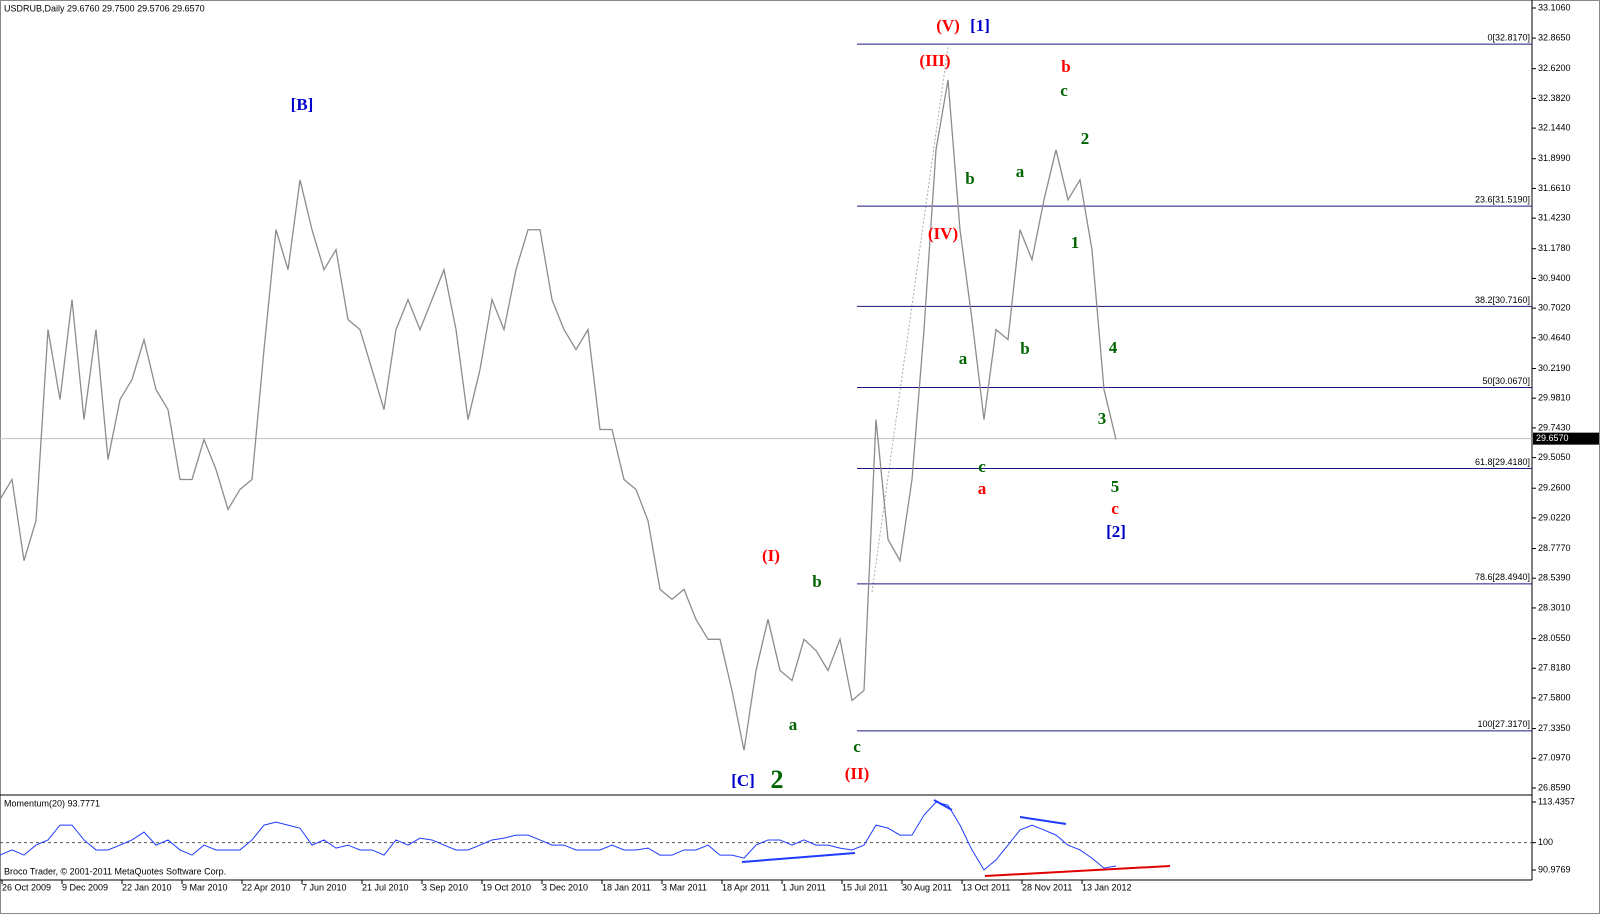 This screenshot has height=914, width=1600. What do you see at coordinates (1554, 758) in the screenshot?
I see `y-tick-label: 27.0970` at bounding box center [1554, 758].